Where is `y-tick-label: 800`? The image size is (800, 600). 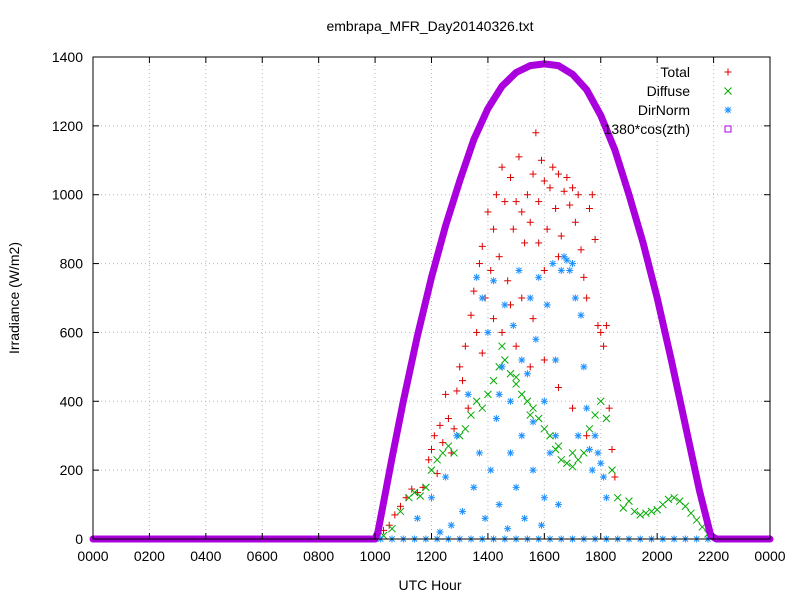
y-tick-label: 800 is located at coordinates (72, 264).